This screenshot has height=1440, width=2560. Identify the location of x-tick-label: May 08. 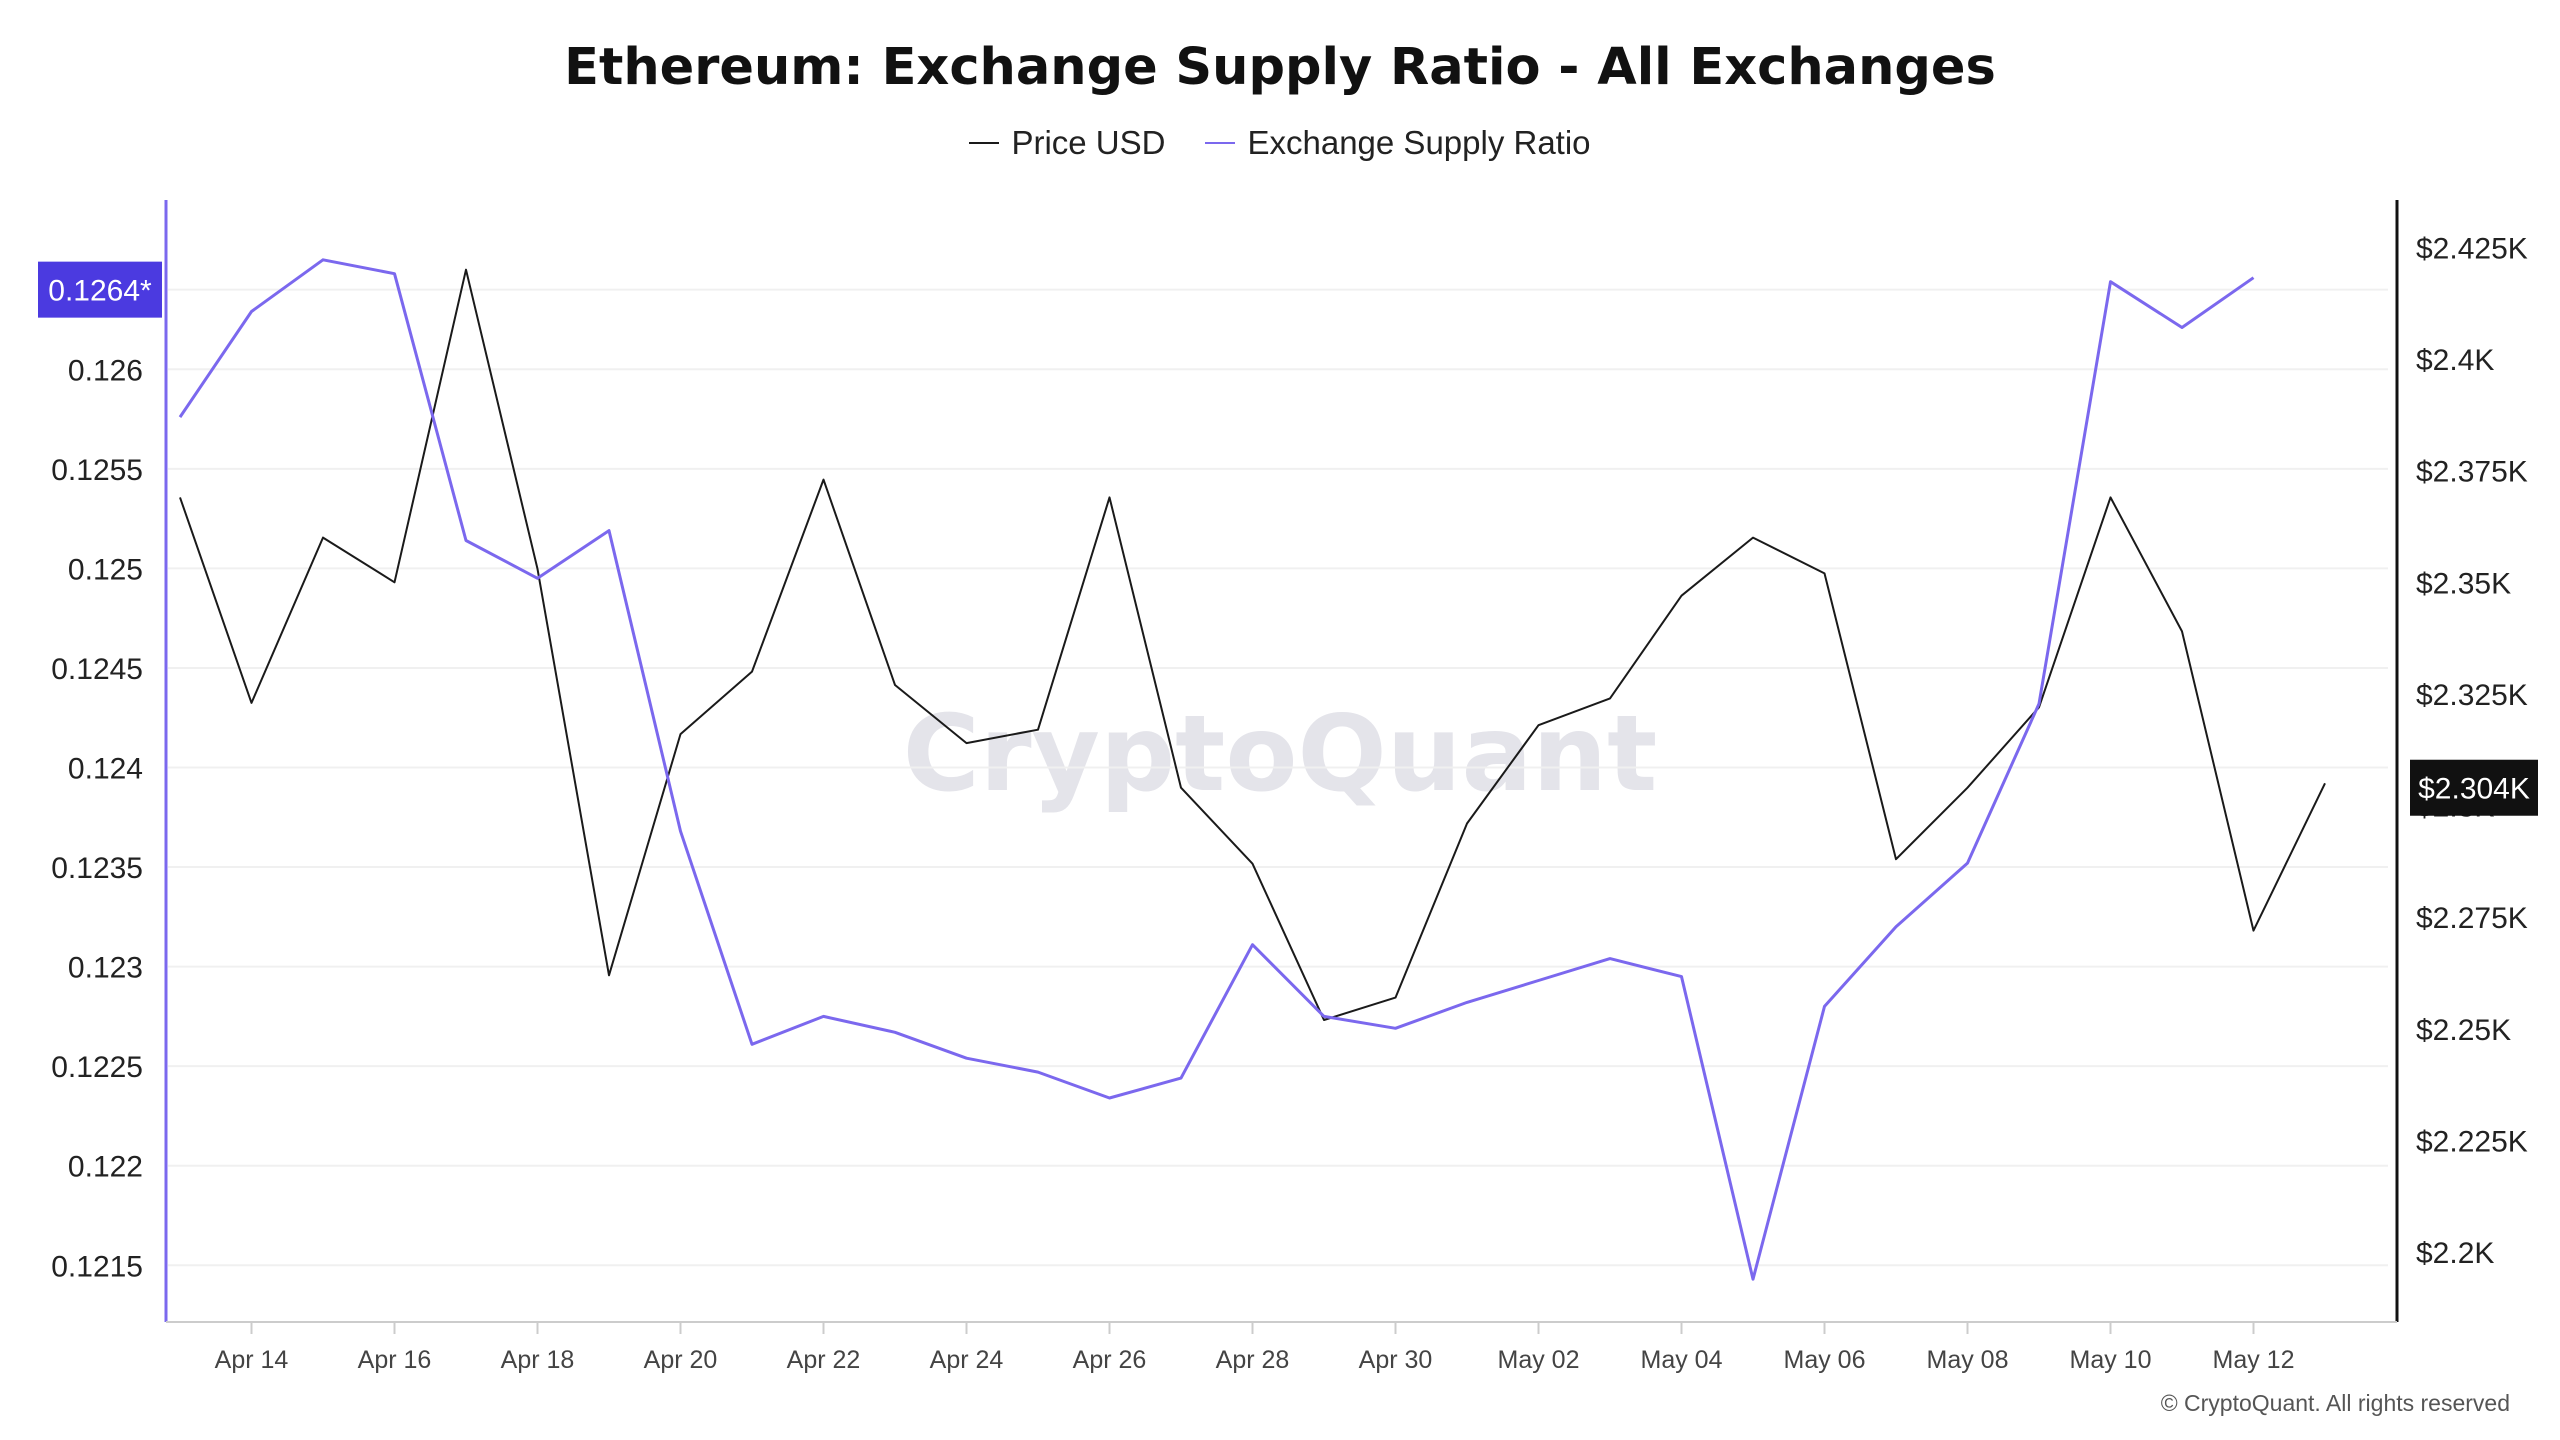
(1968, 1360).